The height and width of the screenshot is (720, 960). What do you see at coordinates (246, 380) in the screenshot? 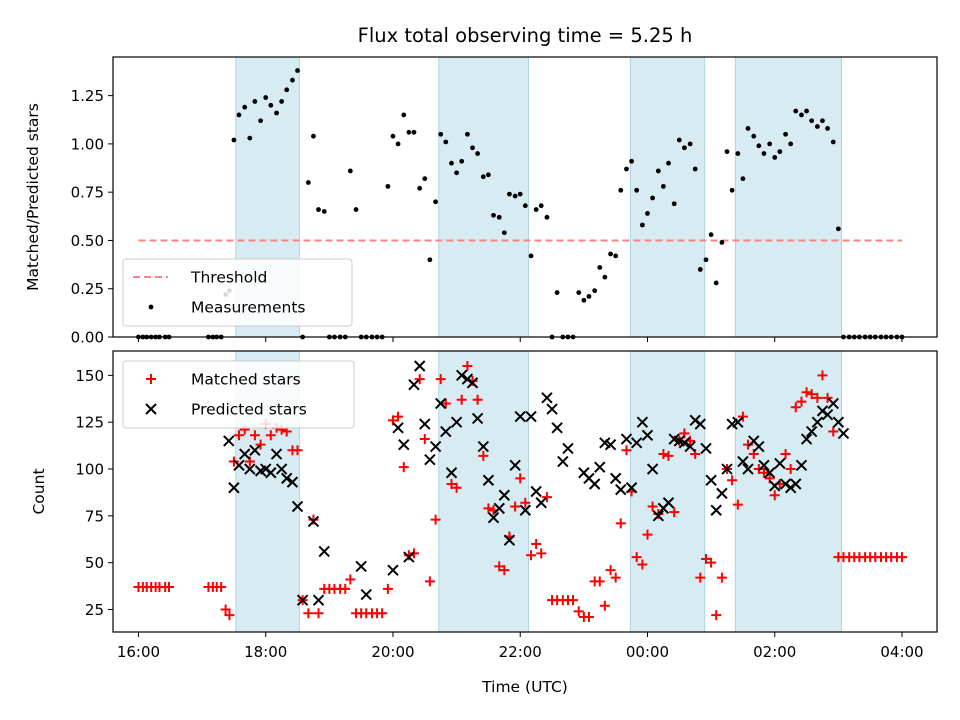
I see `legend-label-1-0: Matched stars` at bounding box center [246, 380].